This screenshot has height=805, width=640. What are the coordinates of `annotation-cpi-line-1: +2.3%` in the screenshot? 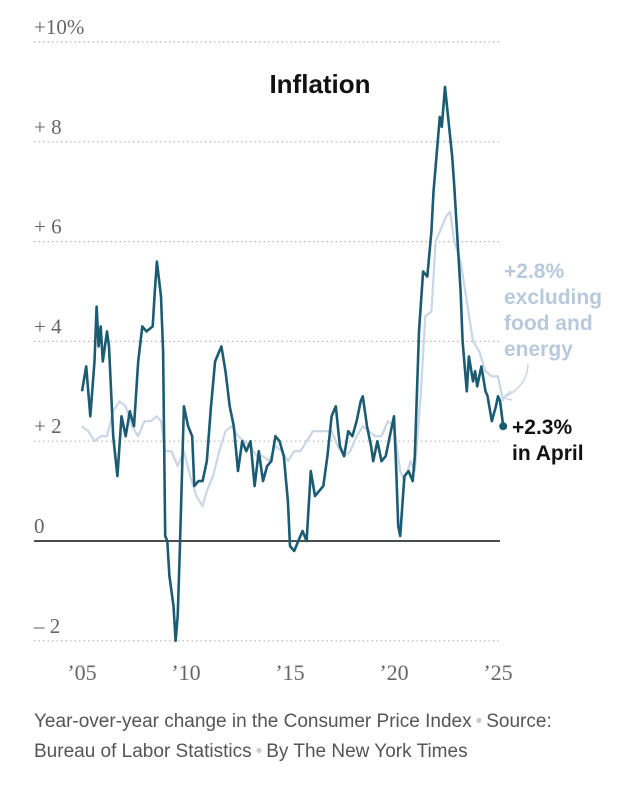 It's located at (542, 427).